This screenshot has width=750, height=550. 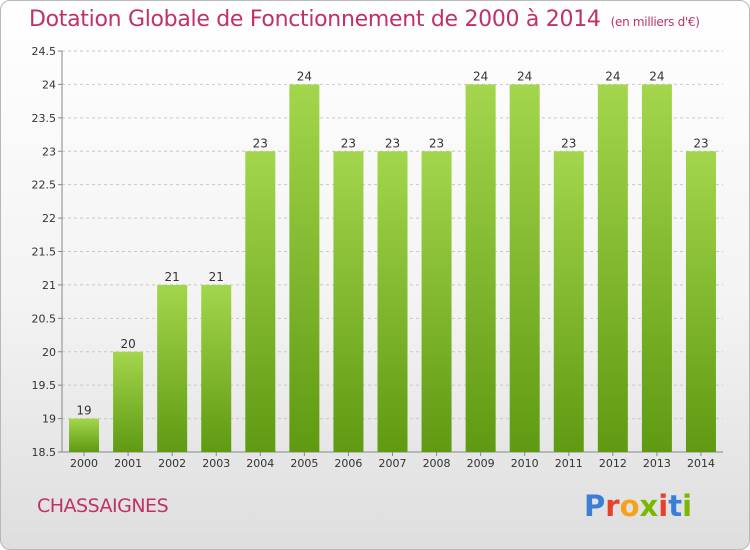 What do you see at coordinates (655, 22) in the screenshot?
I see `unit-label: (en milliers d'€)` at bounding box center [655, 22].